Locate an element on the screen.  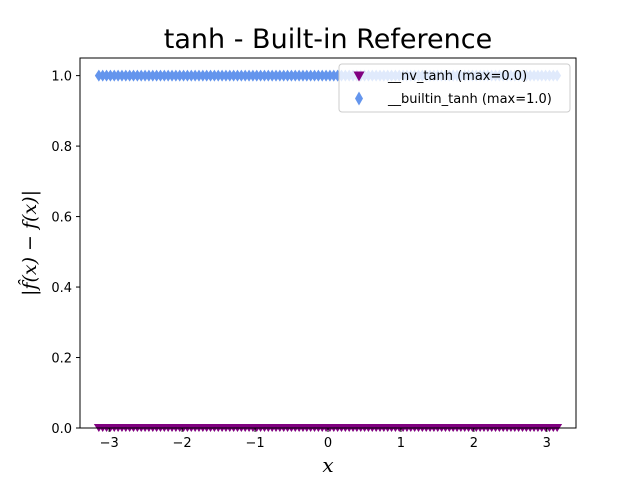
y-axis: 0.0 0.2 0.4 0.6 0.8 1.0 is located at coordinates (65, 253).